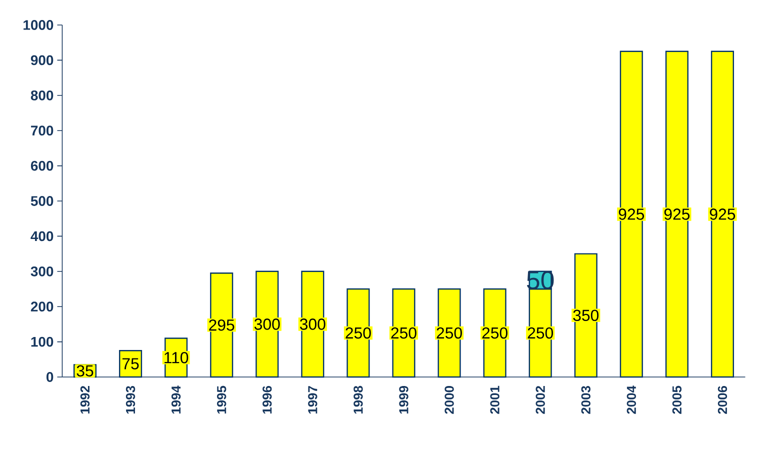  What do you see at coordinates (495, 400) in the screenshot?
I see `x-tick-label: 2001` at bounding box center [495, 400].